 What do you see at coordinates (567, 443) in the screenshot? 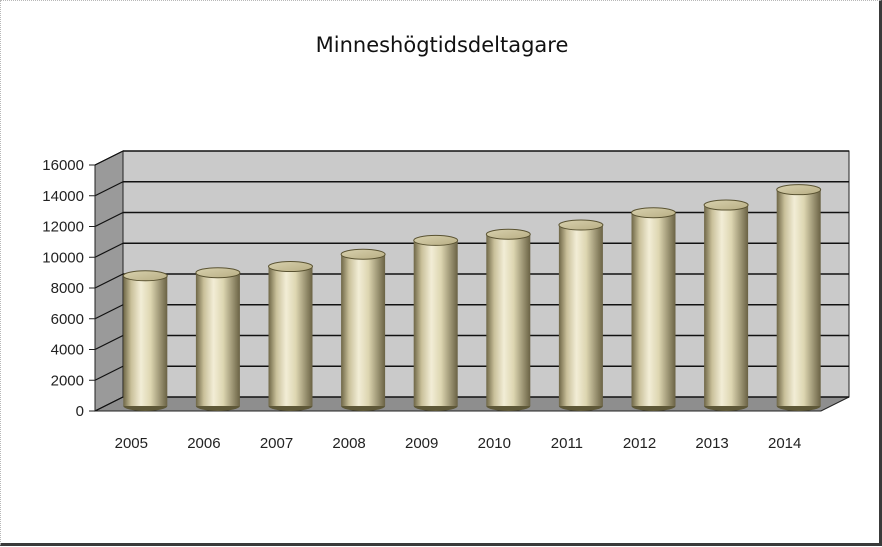
I see `x-tick-label: 2011` at bounding box center [567, 443].